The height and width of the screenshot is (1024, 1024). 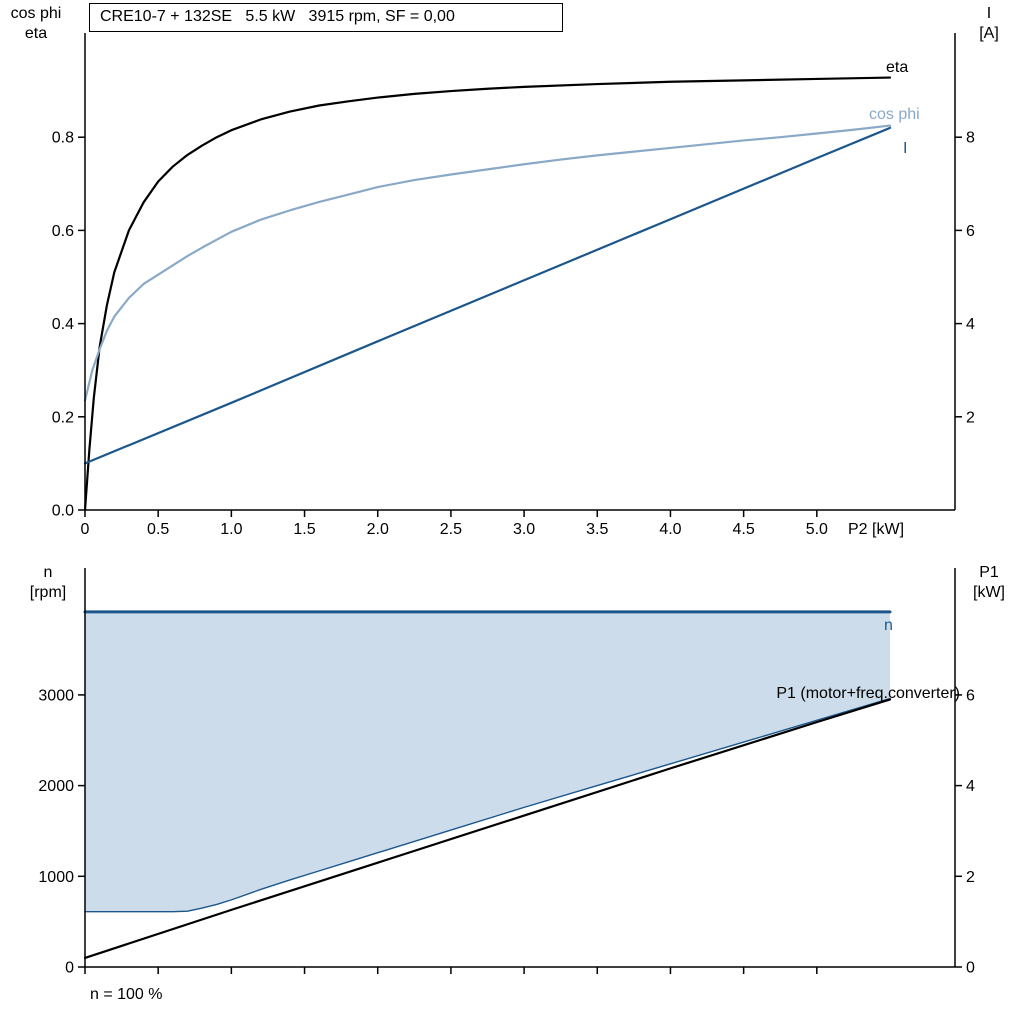 What do you see at coordinates (897, 67) in the screenshot?
I see `svg-text: eta` at bounding box center [897, 67].